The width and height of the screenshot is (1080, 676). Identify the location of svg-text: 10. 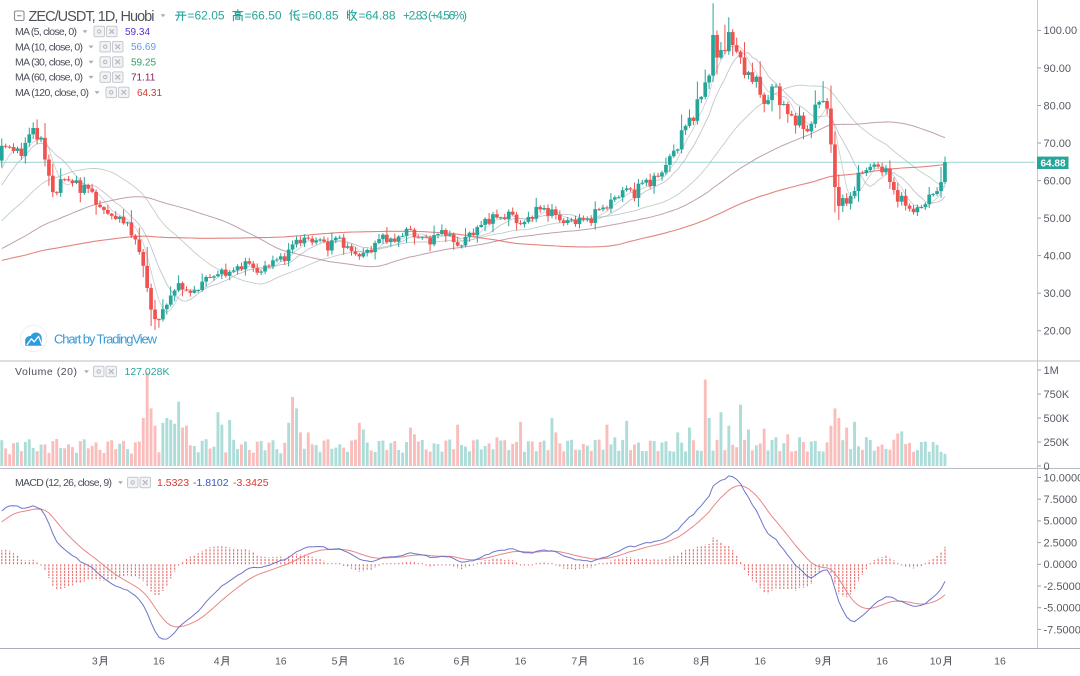
(936, 662).